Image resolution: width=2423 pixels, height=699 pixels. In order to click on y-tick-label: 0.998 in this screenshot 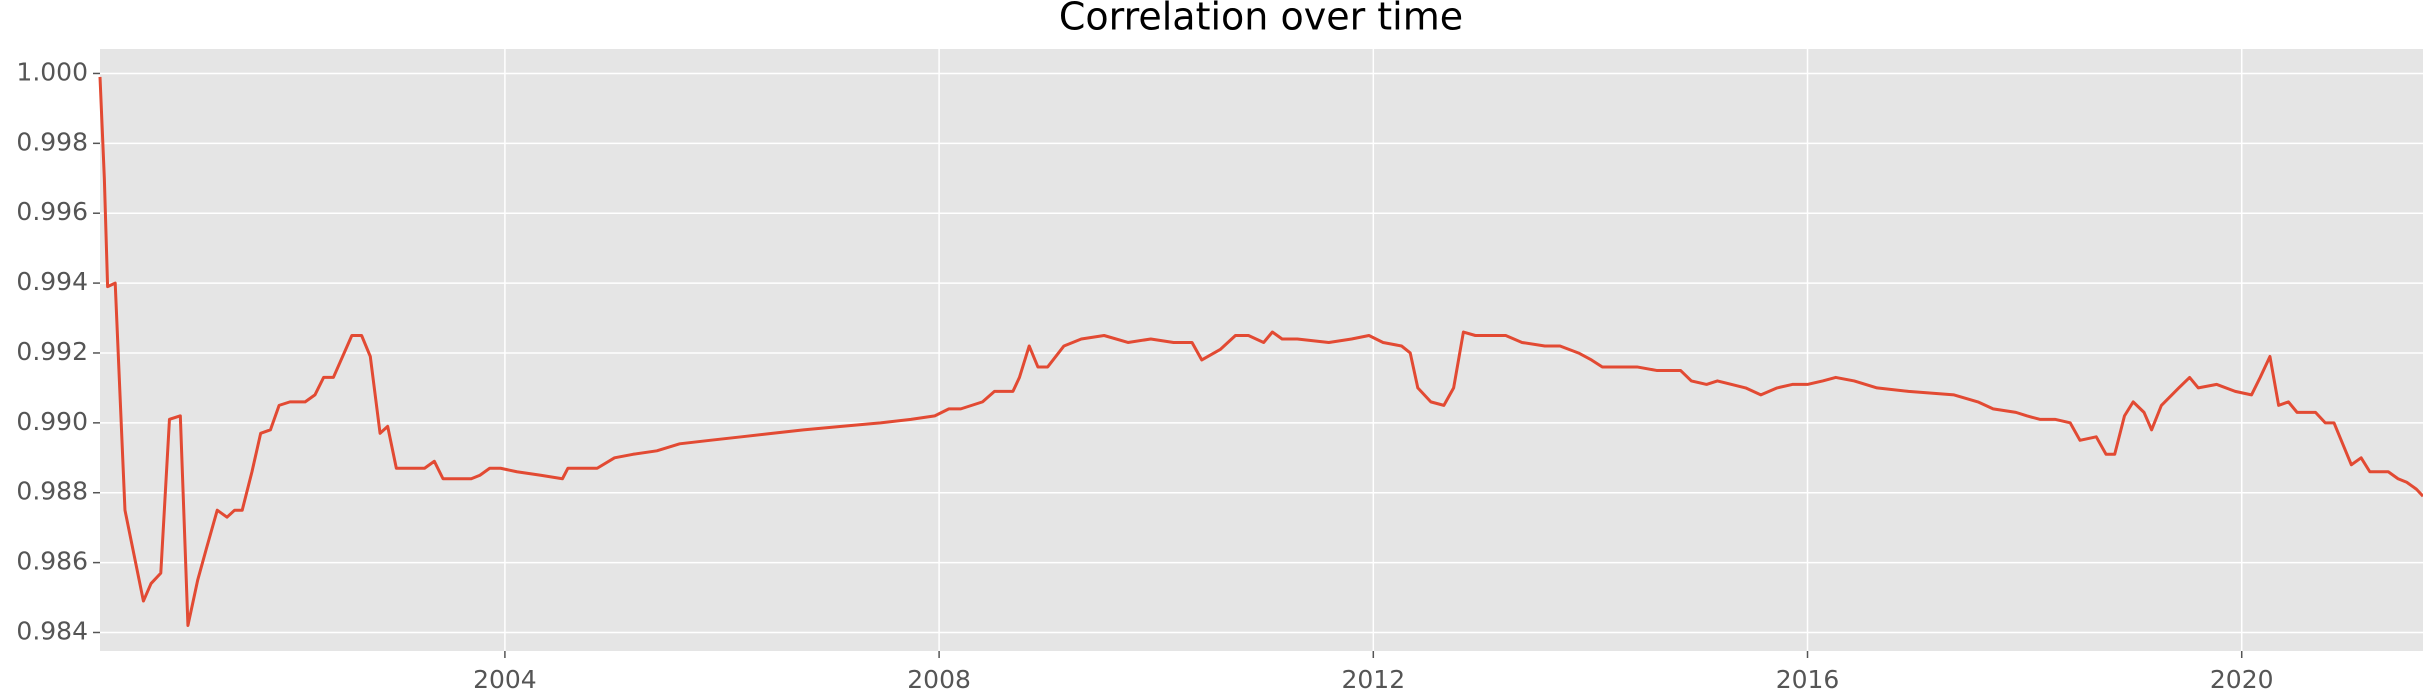, I will do `click(52, 141)`.